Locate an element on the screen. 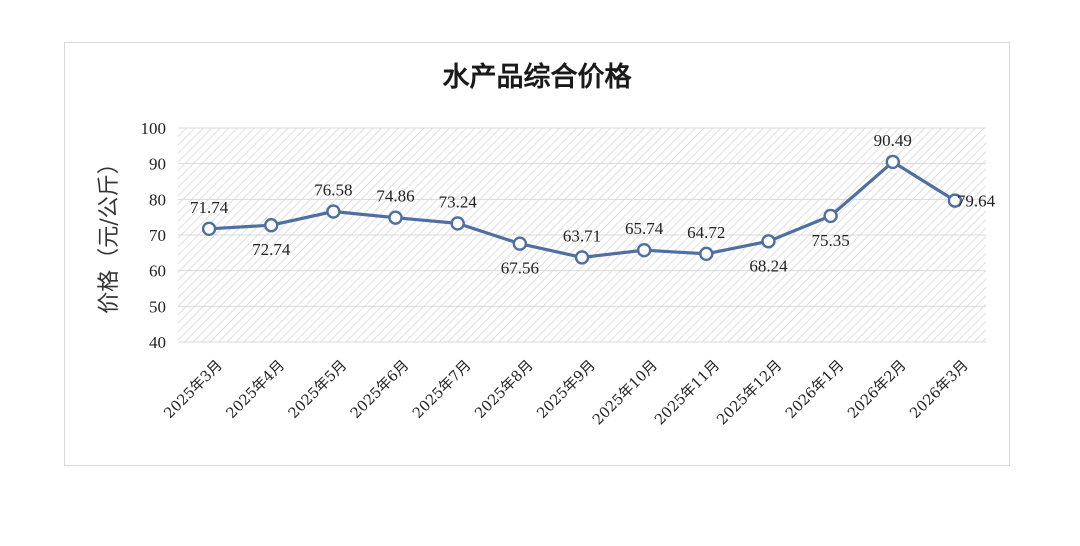 The height and width of the screenshot is (546, 1080). data-label: 75.35 is located at coordinates (830, 240).